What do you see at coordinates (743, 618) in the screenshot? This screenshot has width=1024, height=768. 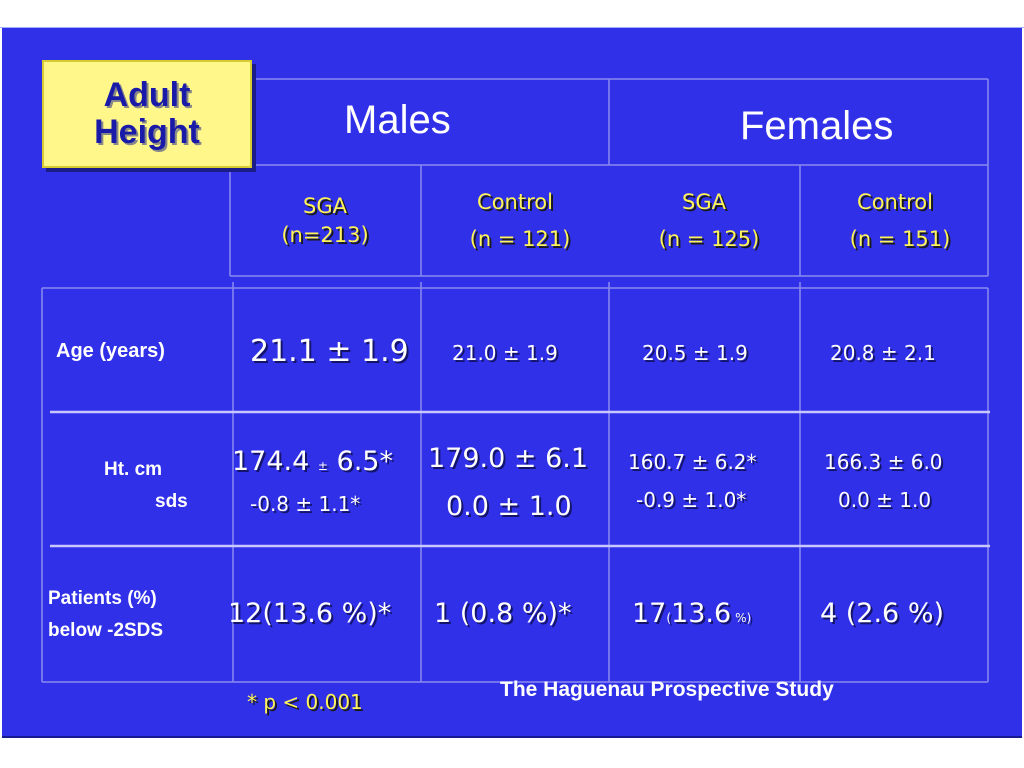 I see `percent-close: %)` at bounding box center [743, 618].